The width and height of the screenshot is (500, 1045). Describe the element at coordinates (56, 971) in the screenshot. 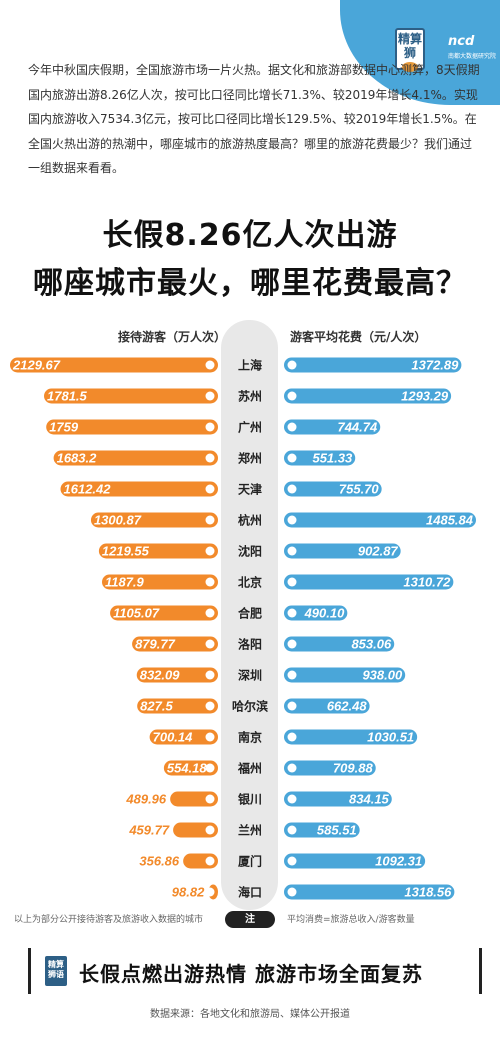

I see `banner-logo: 精算狮语` at that location.